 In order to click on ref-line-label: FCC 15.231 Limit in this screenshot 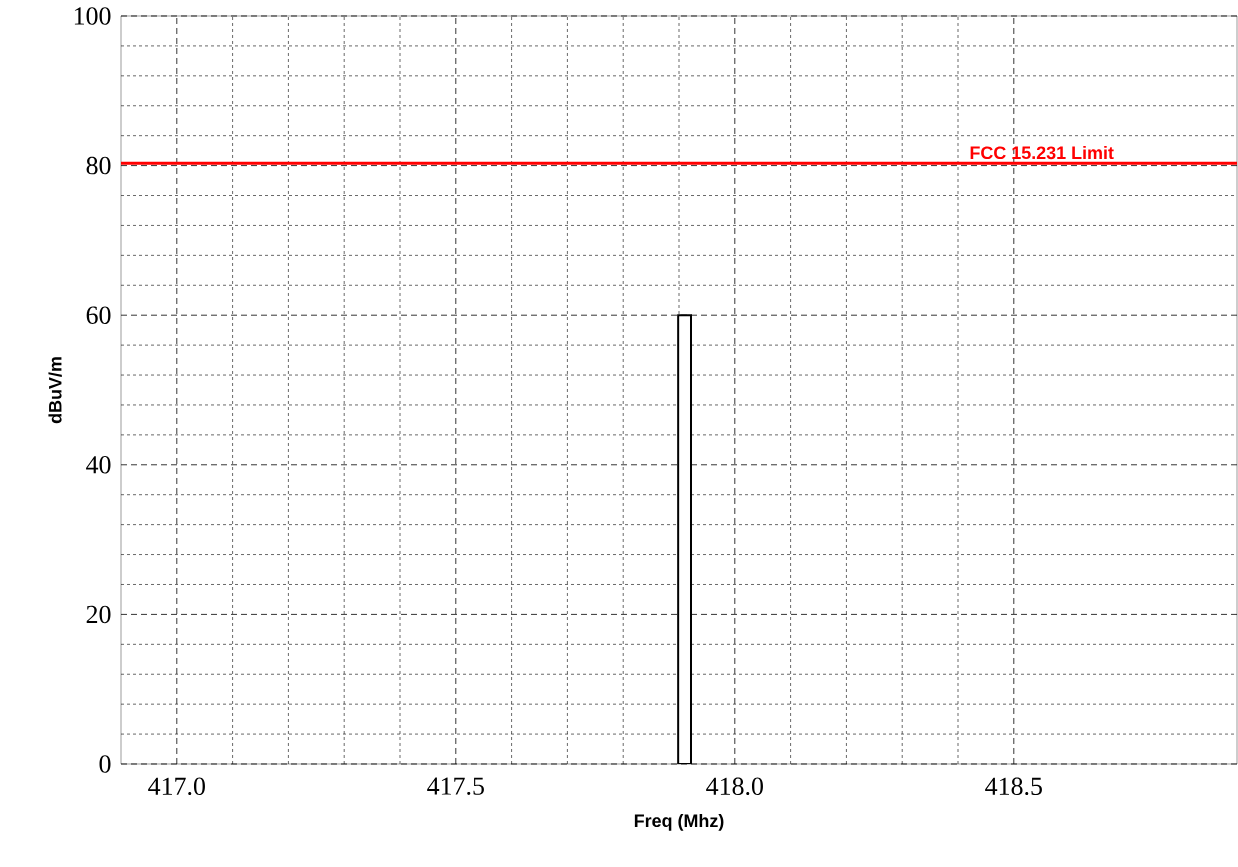, I will do `click(1042, 152)`.